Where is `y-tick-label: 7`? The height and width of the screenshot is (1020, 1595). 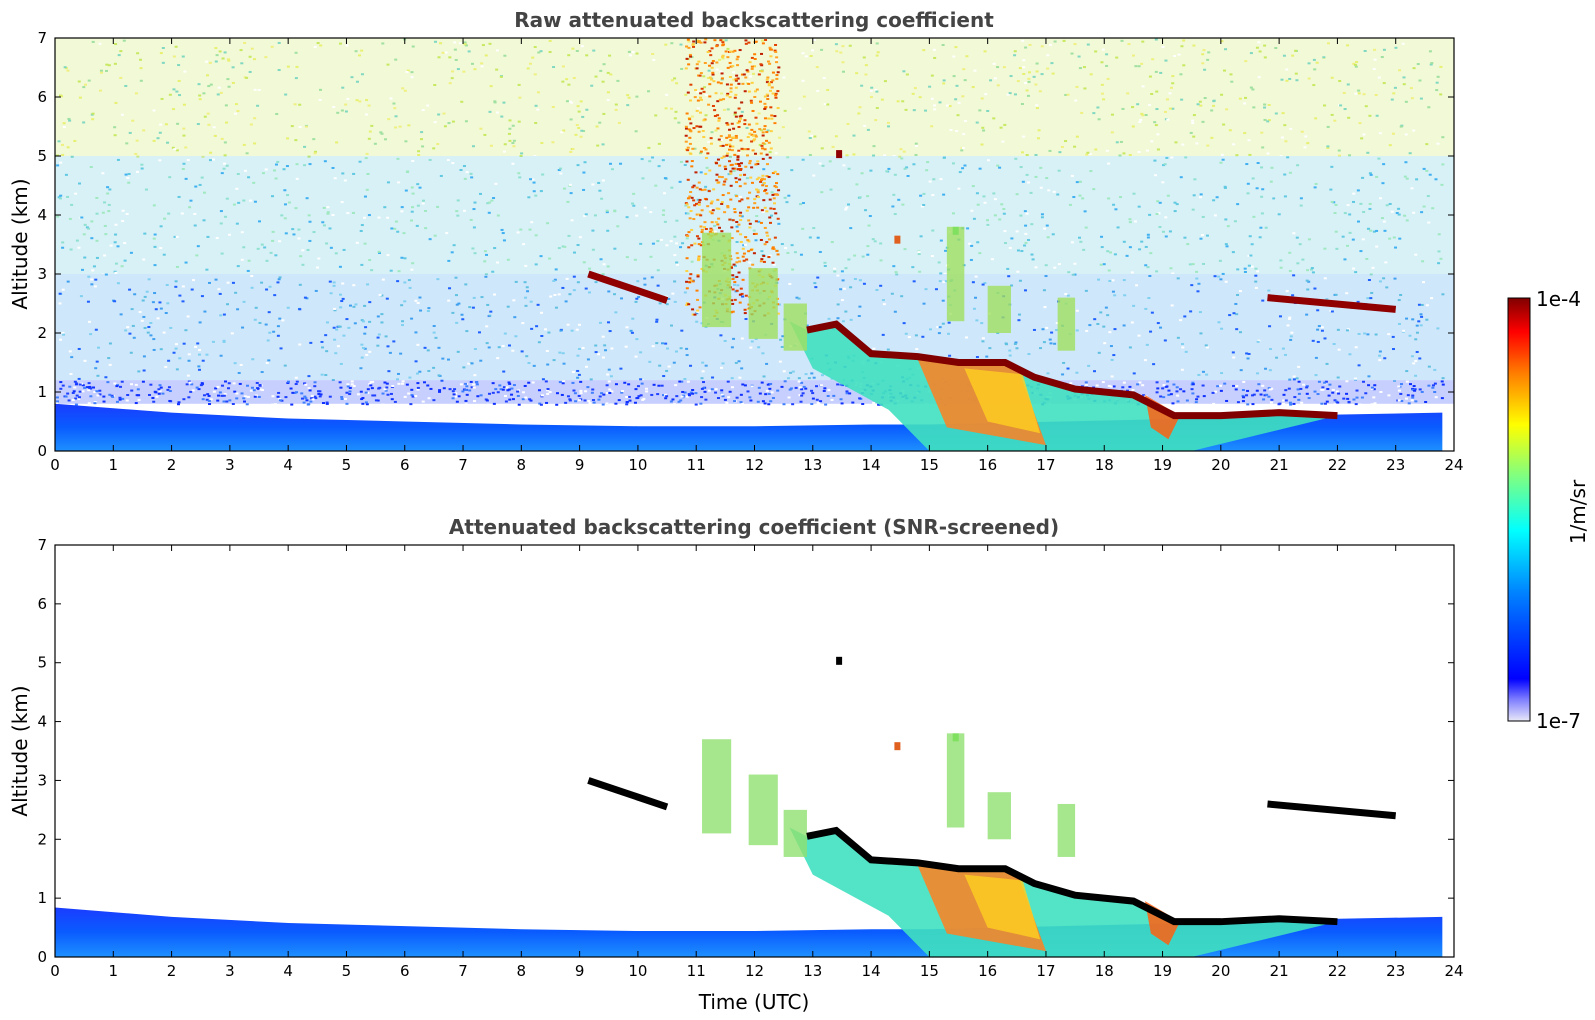
y-tick-label: 7 is located at coordinates (42, 38).